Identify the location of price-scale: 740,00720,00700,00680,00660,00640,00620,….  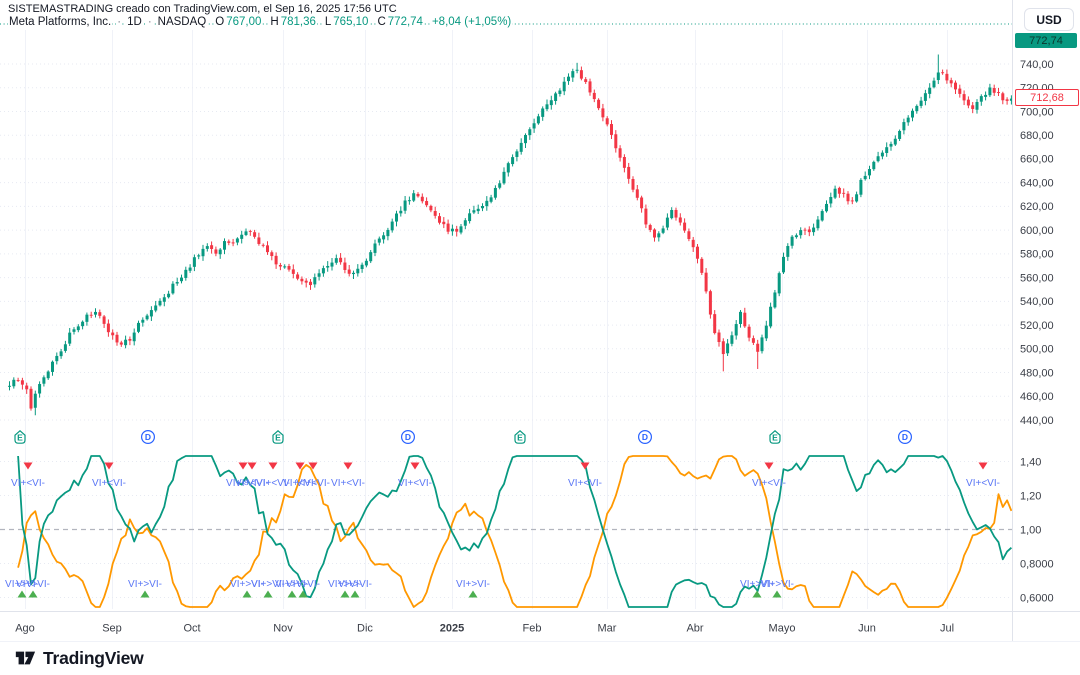
(1037, 332).